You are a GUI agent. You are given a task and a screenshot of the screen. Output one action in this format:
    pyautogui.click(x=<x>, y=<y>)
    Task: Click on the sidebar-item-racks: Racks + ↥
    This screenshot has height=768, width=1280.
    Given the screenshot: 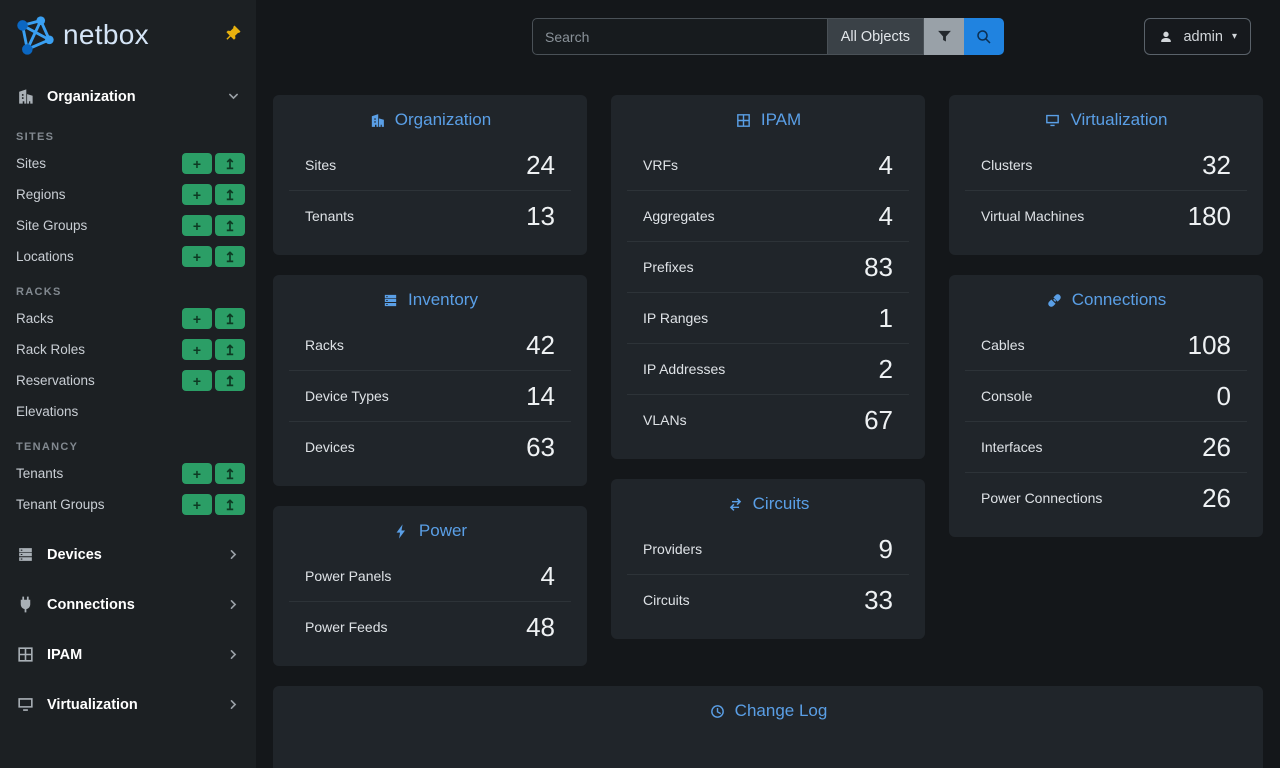 What is the action you would take?
    pyautogui.click(x=128, y=318)
    